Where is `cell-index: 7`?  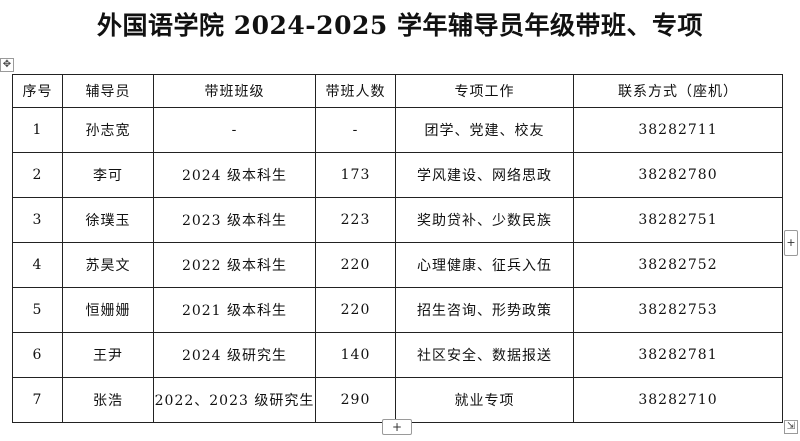
cell-index: 7 is located at coordinates (37, 400).